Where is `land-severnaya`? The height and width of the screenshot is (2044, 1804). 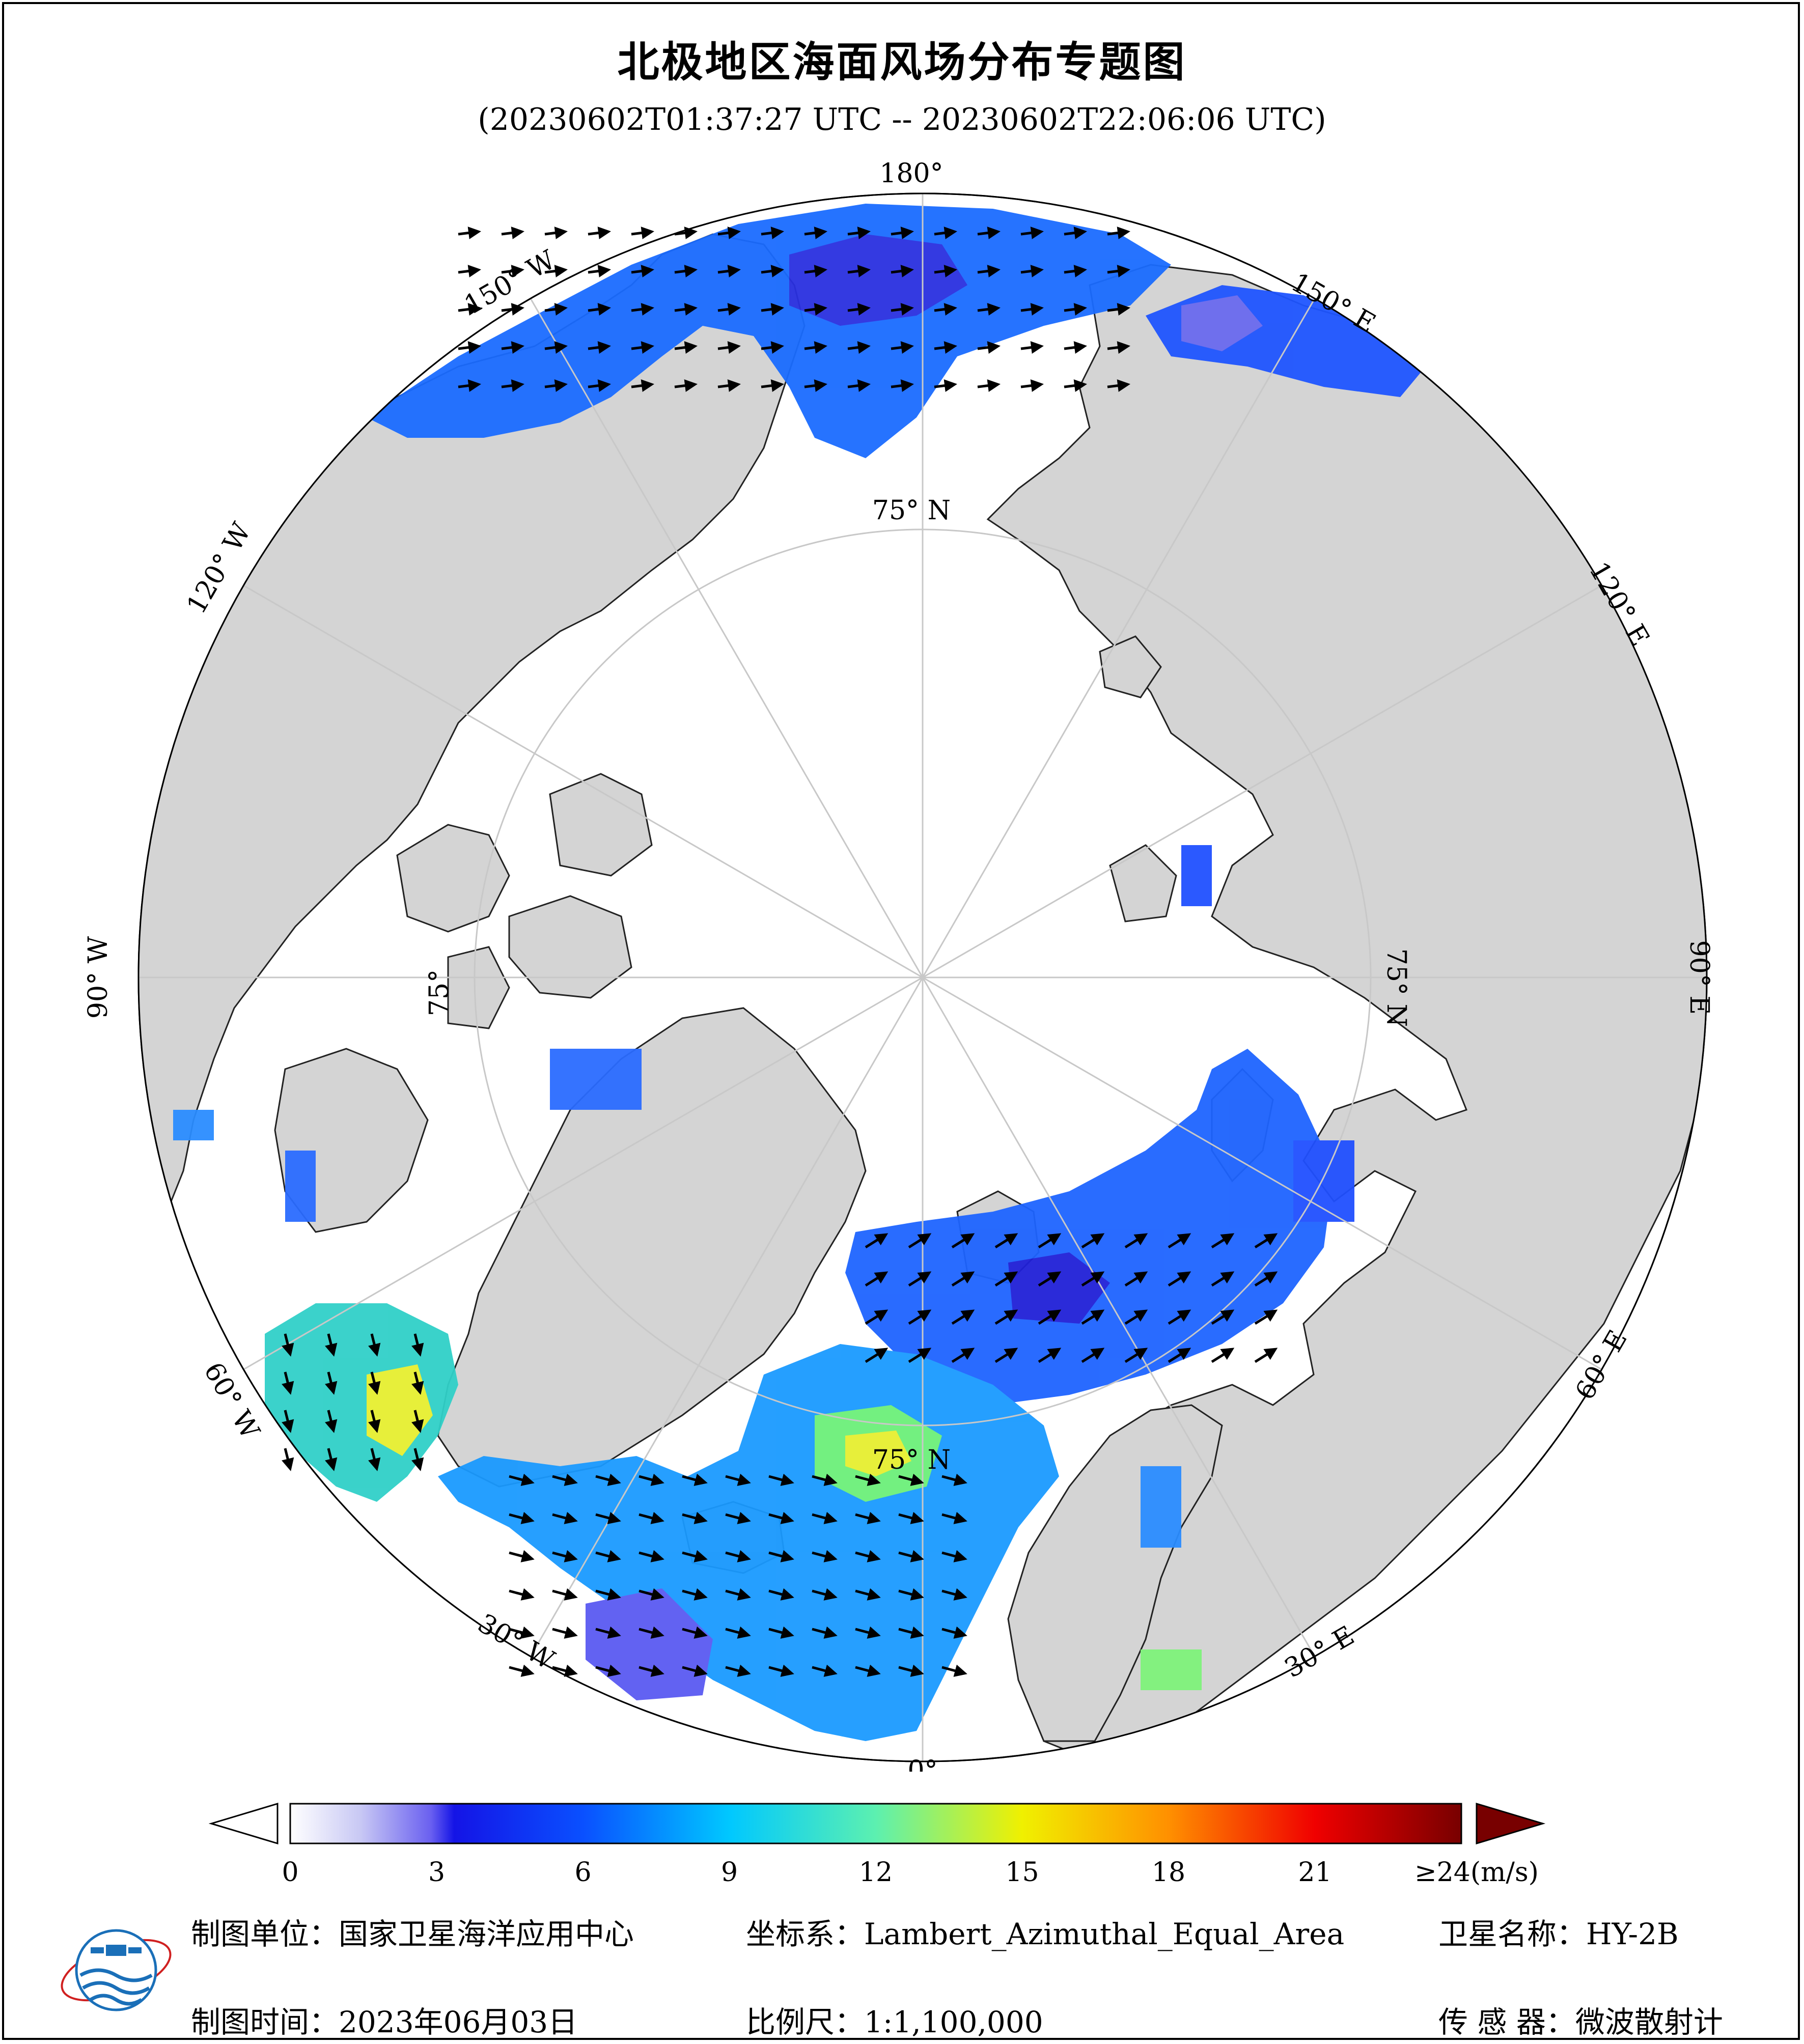
land-severnaya is located at coordinates (1143, 883).